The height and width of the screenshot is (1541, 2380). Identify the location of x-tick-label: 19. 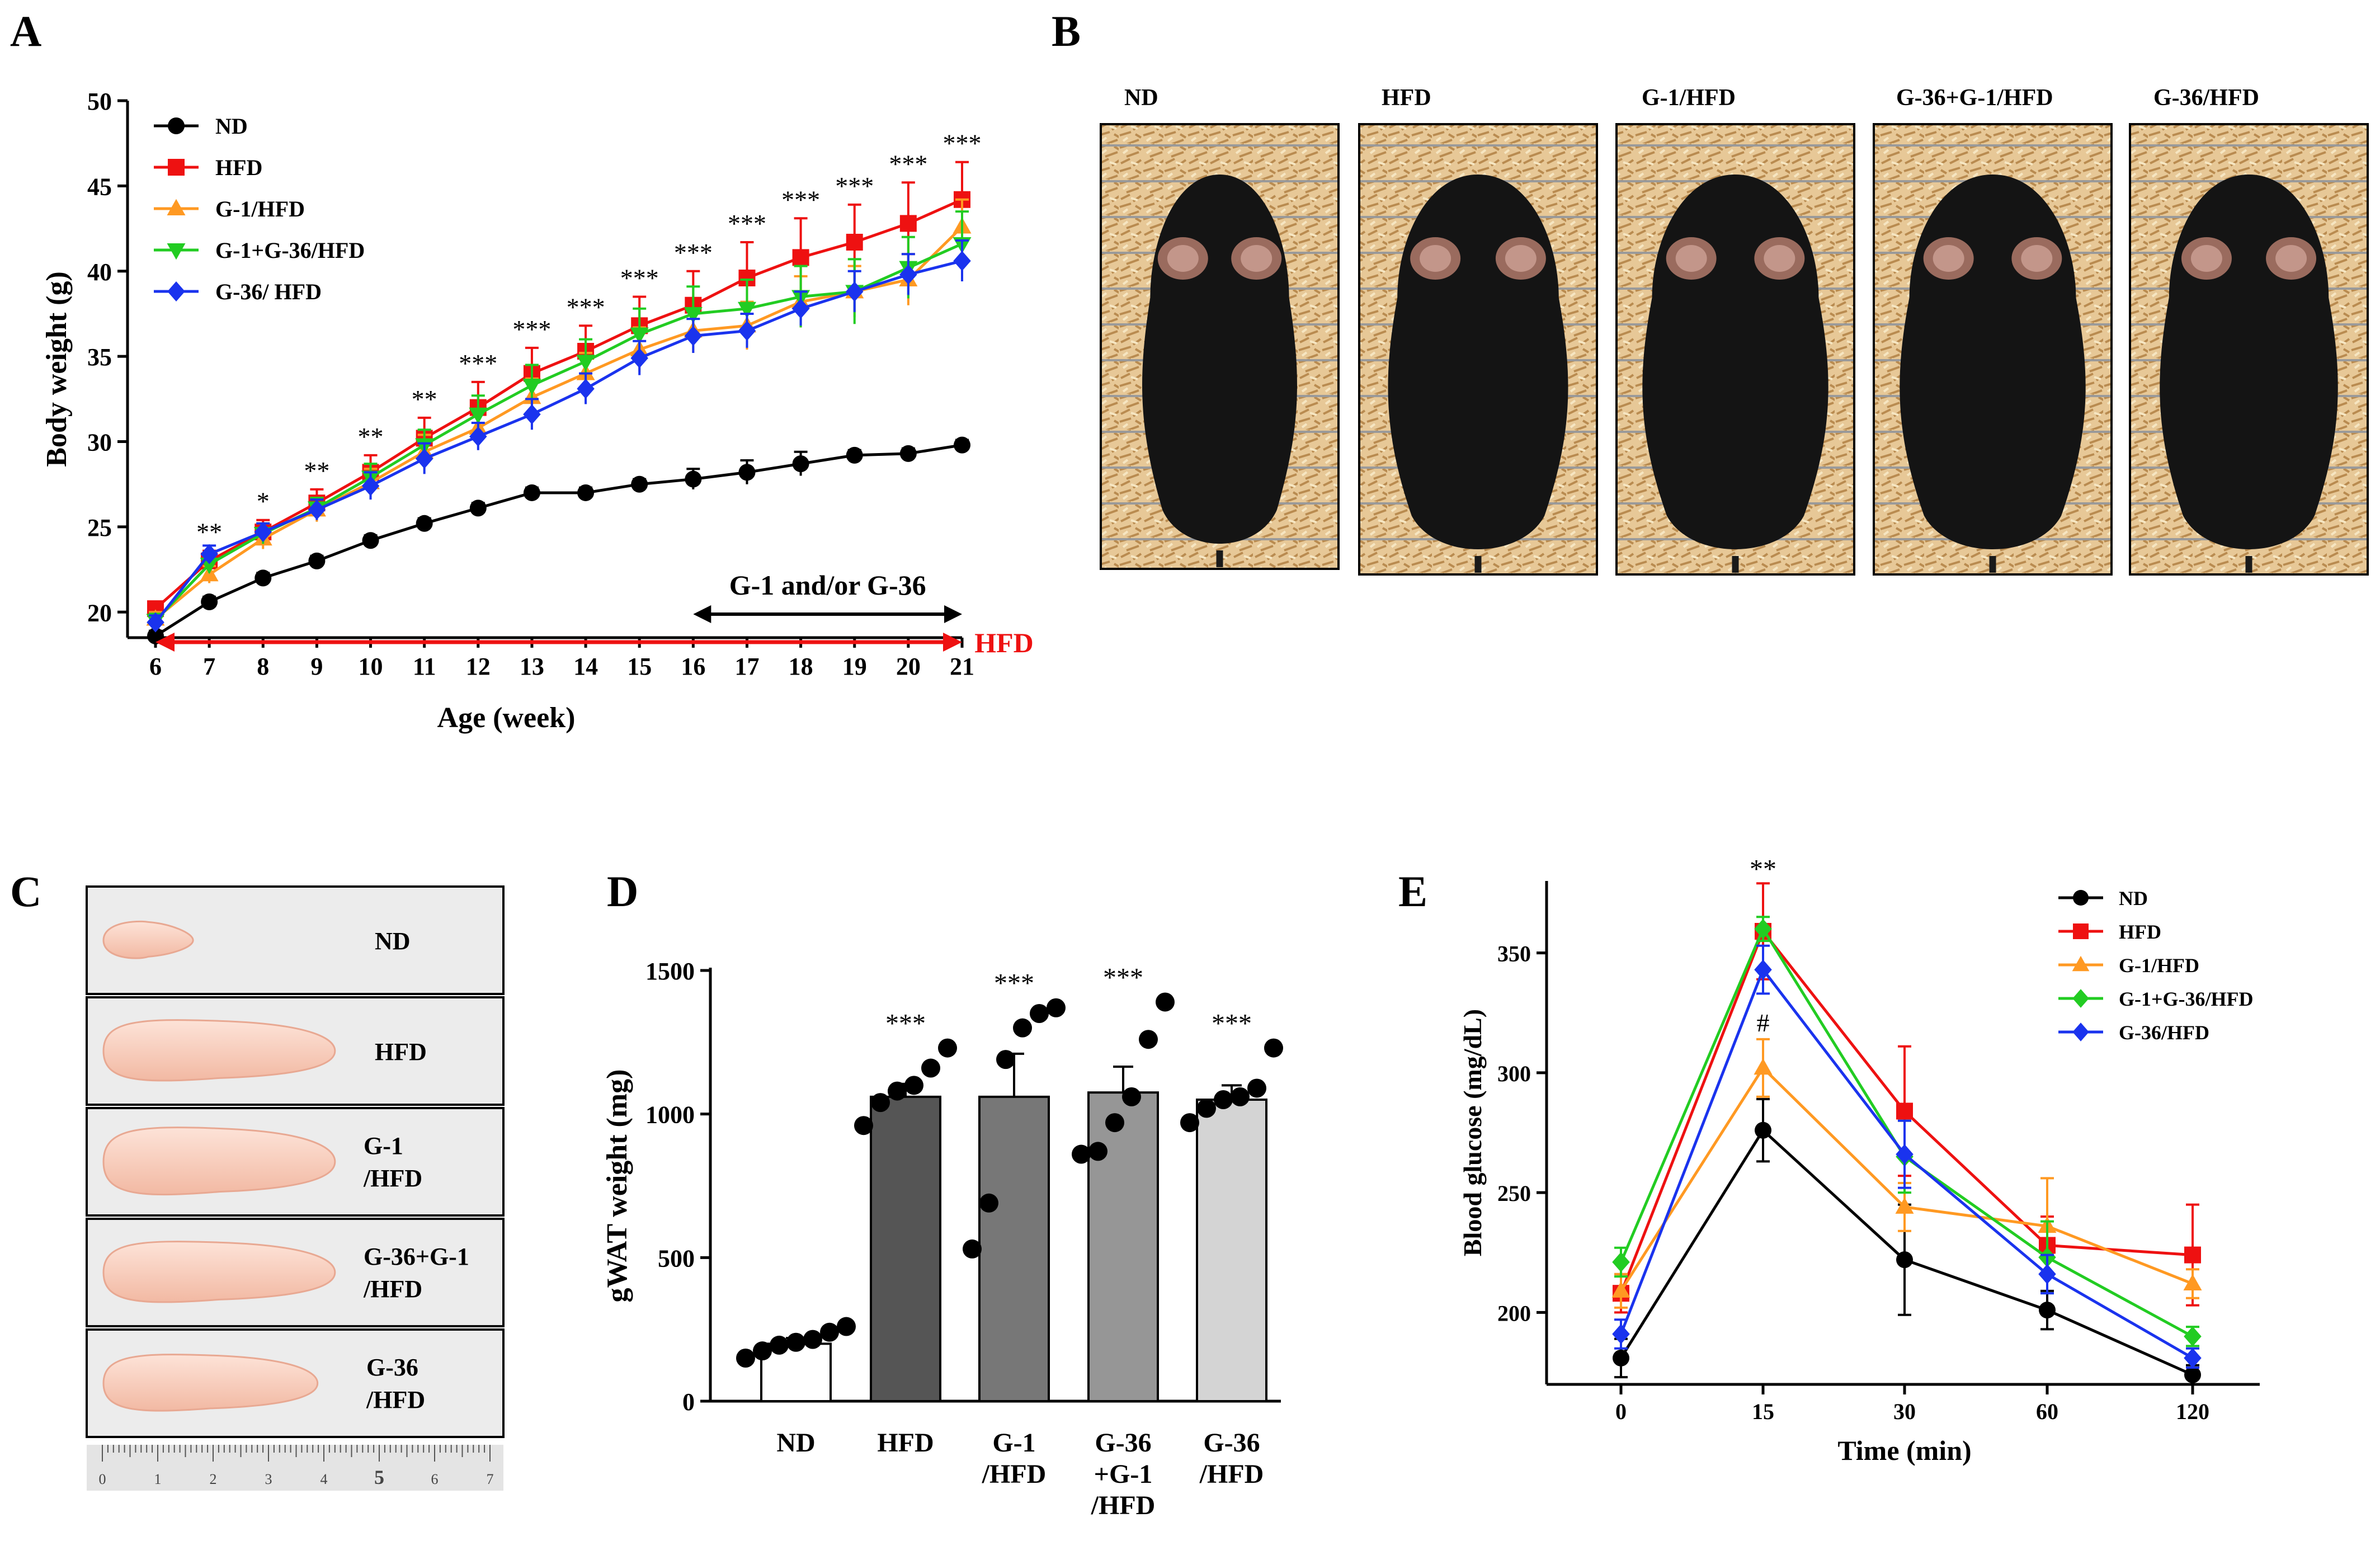
(854, 666).